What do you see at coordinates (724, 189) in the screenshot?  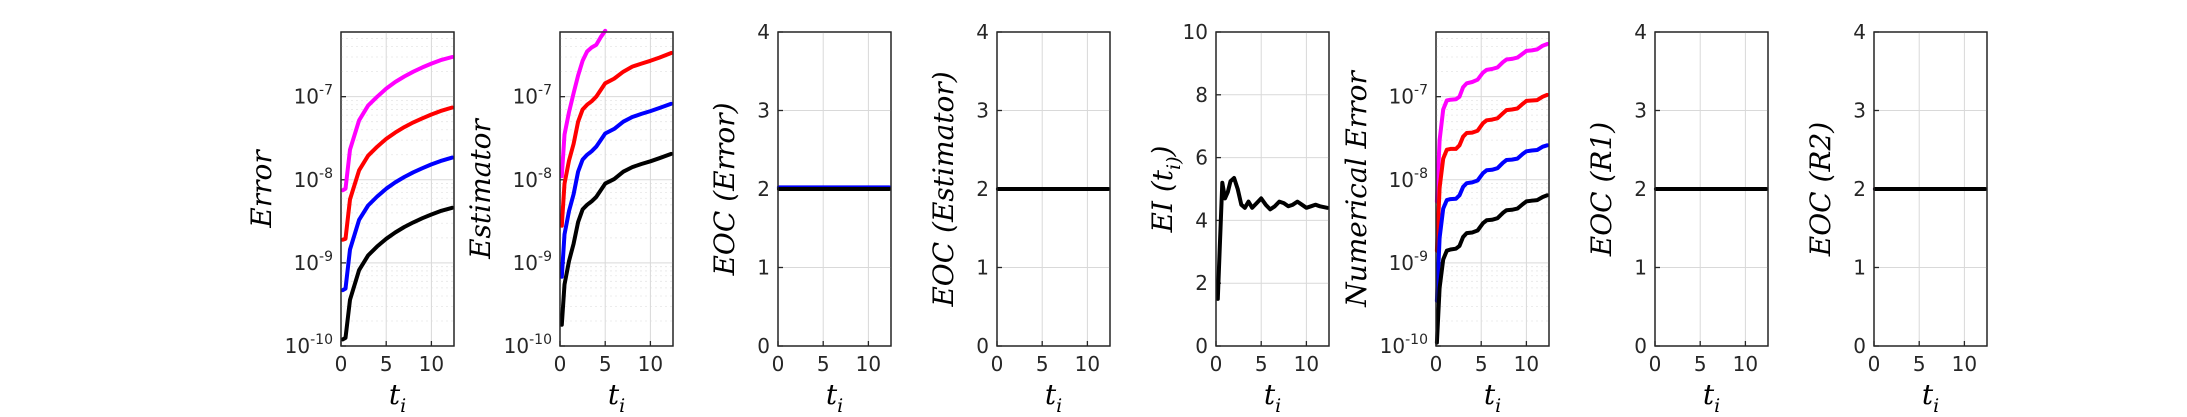 I see `y-axis-label: EOC (Error)` at bounding box center [724, 189].